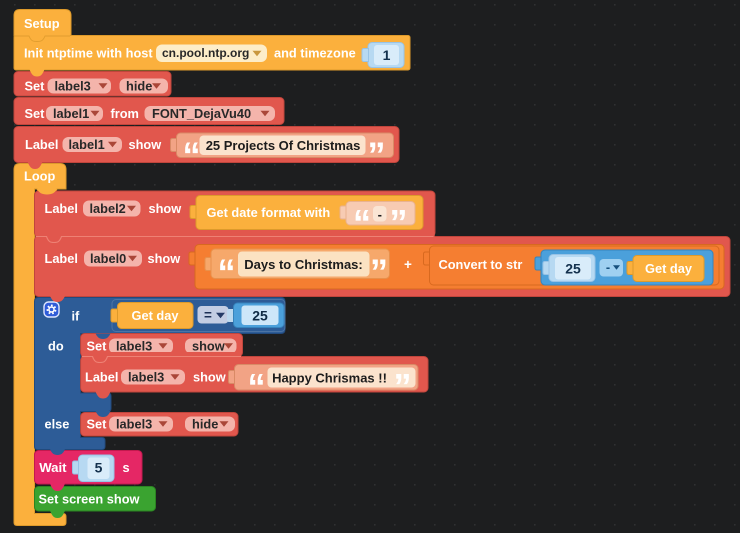 The image size is (740, 533). I want to click on svg-text: Days to Christmas:, so click(303, 264).